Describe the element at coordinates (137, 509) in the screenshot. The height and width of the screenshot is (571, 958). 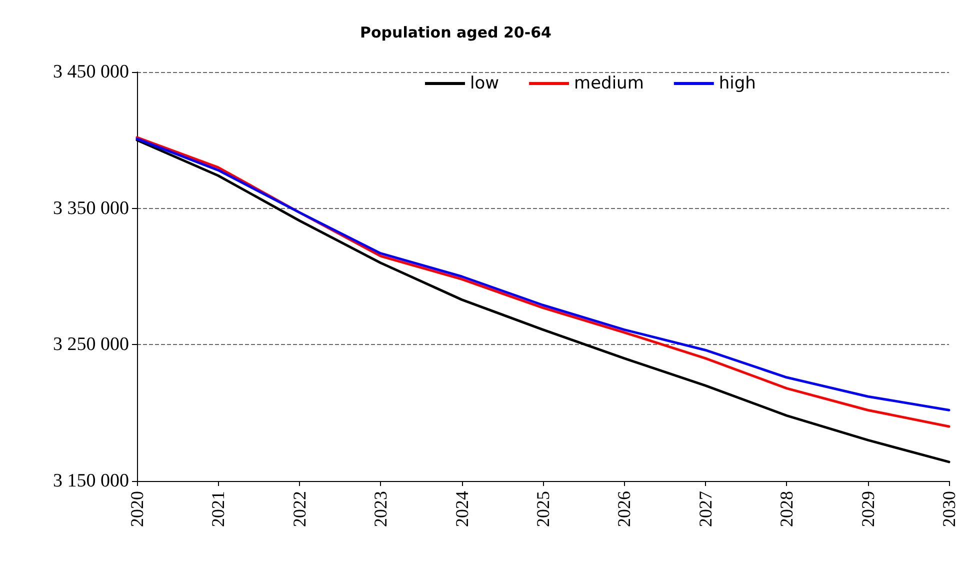
I see `x-tick-label: 2020` at that location.